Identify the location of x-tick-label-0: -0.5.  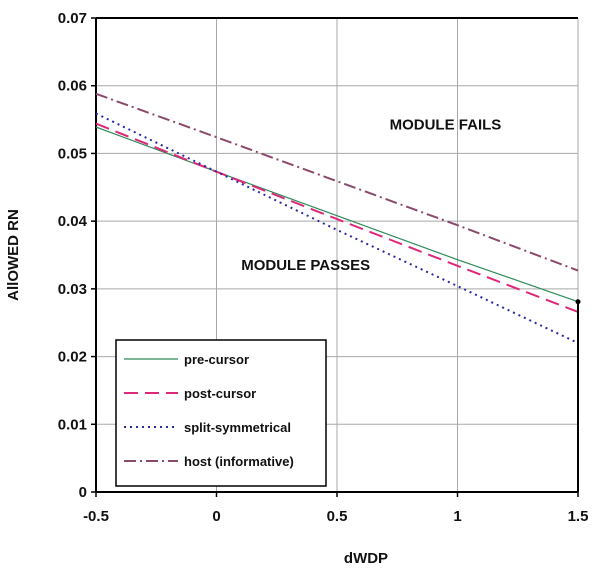
(96, 516).